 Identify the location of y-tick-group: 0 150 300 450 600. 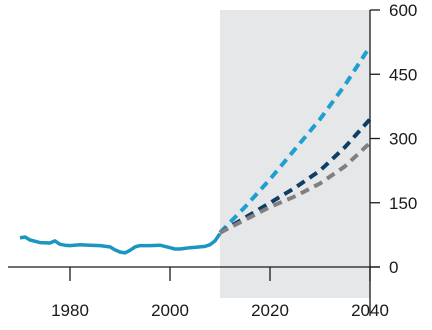
(393, 139).